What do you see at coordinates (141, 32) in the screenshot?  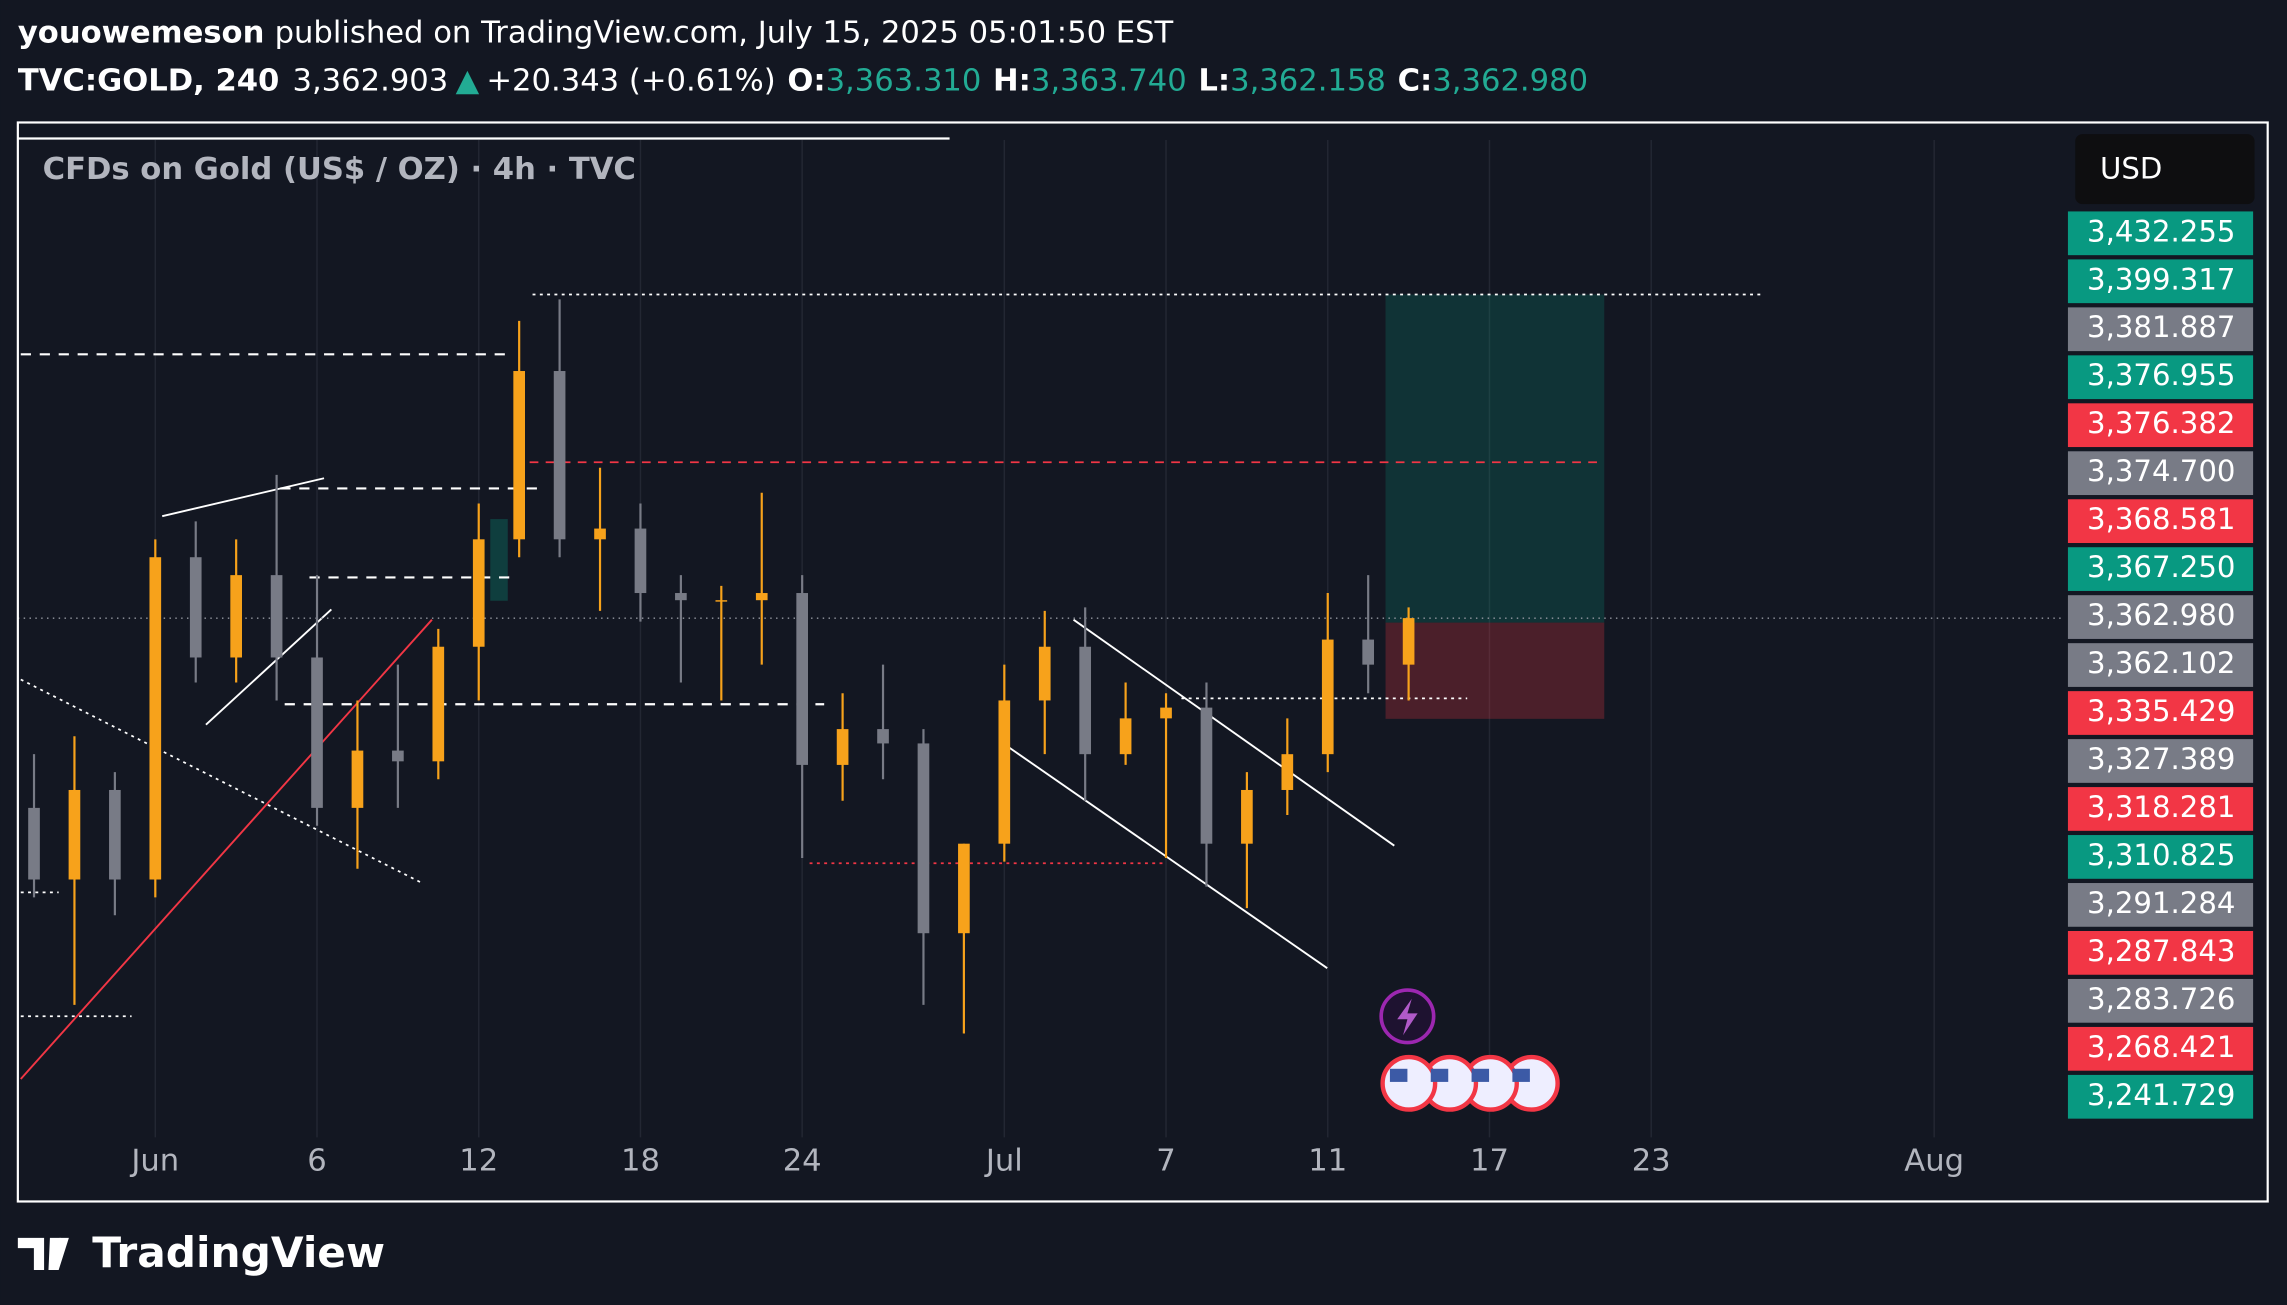 I see `author: youowemeson` at bounding box center [141, 32].